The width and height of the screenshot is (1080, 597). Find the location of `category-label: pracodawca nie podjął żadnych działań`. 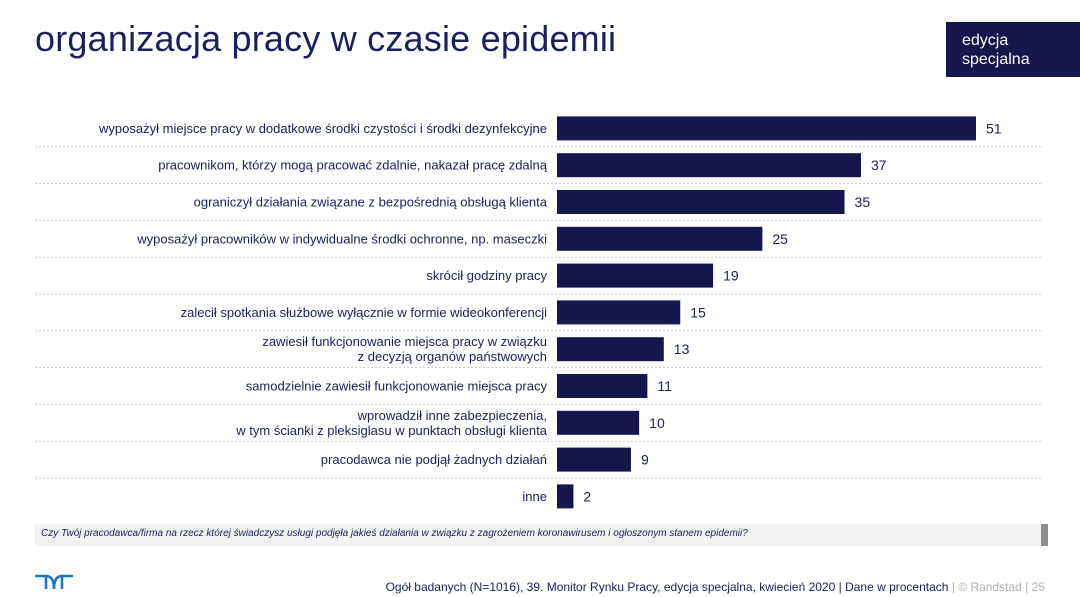

category-label: pracodawca nie podjął żadnych działań is located at coordinates (434, 459).